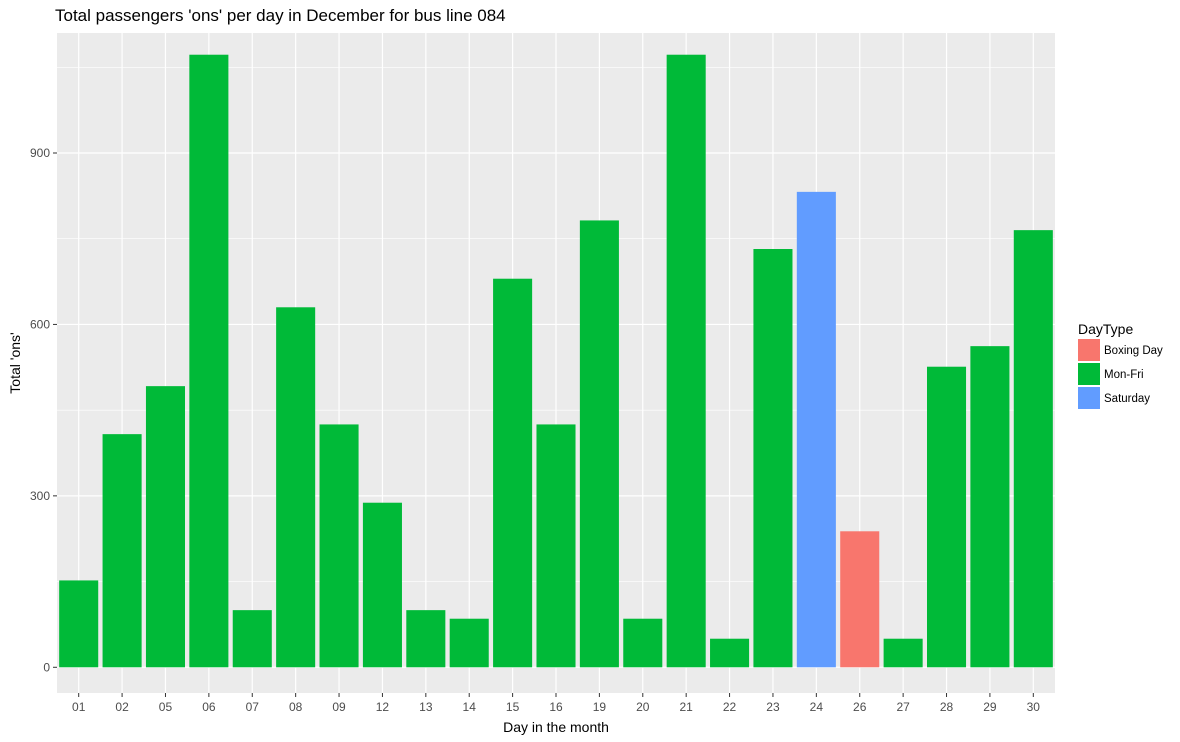  What do you see at coordinates (600, 707) in the screenshot?
I see `x-tick-label: 19` at bounding box center [600, 707].